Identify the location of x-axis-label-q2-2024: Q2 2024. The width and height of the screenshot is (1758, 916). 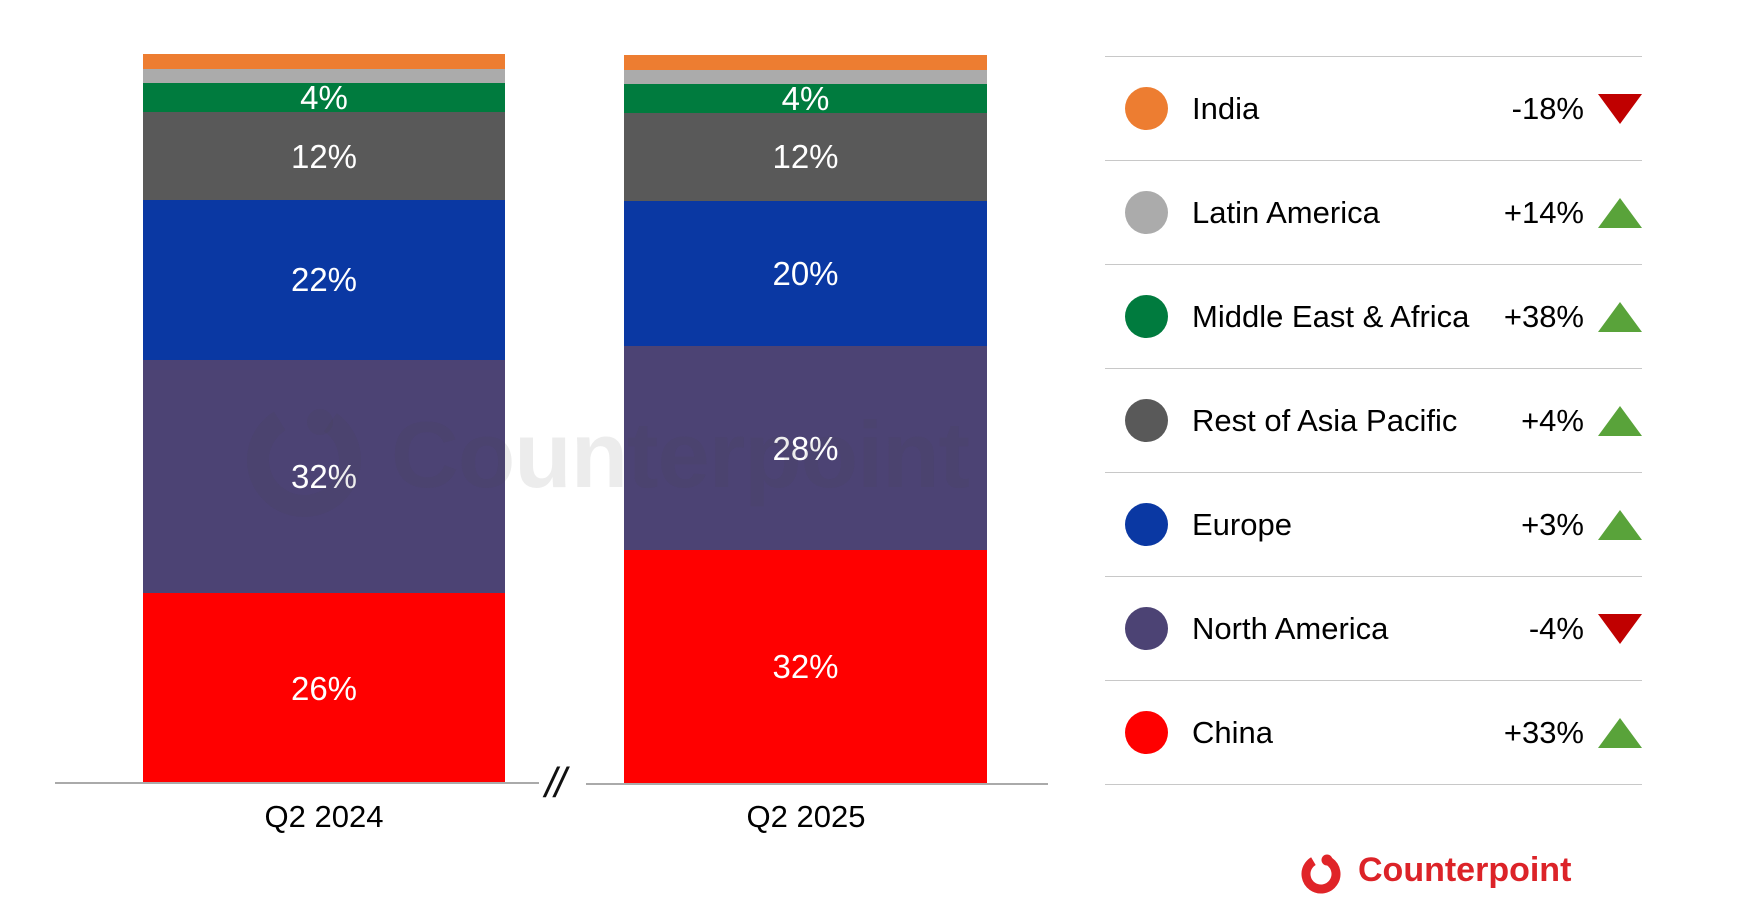
(324, 816).